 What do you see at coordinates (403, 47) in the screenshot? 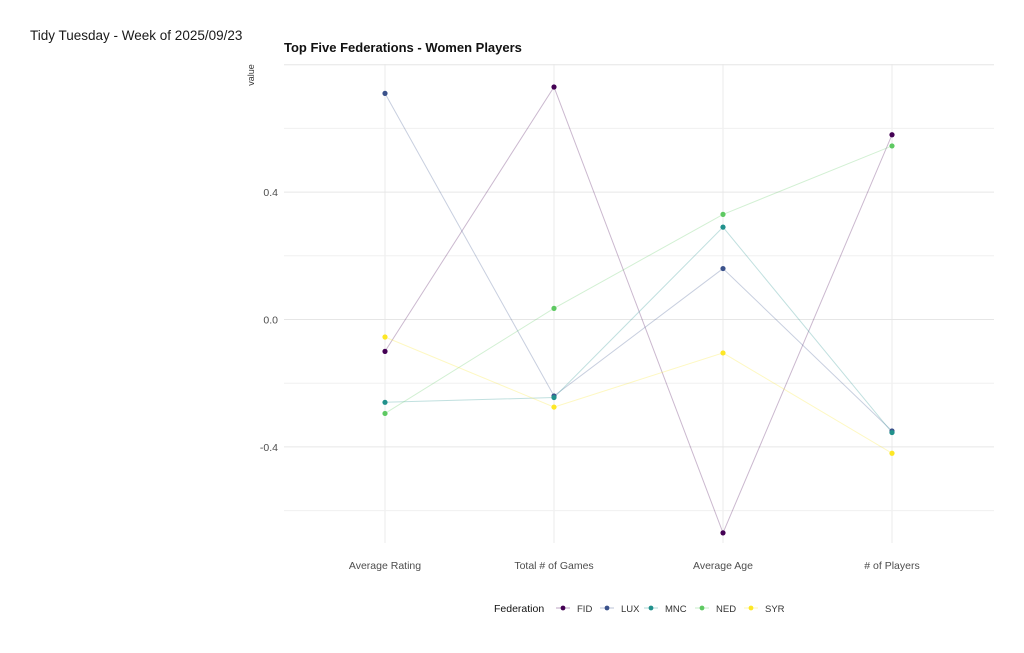
I see `chart-title: Top Five Federations - Women Players` at bounding box center [403, 47].